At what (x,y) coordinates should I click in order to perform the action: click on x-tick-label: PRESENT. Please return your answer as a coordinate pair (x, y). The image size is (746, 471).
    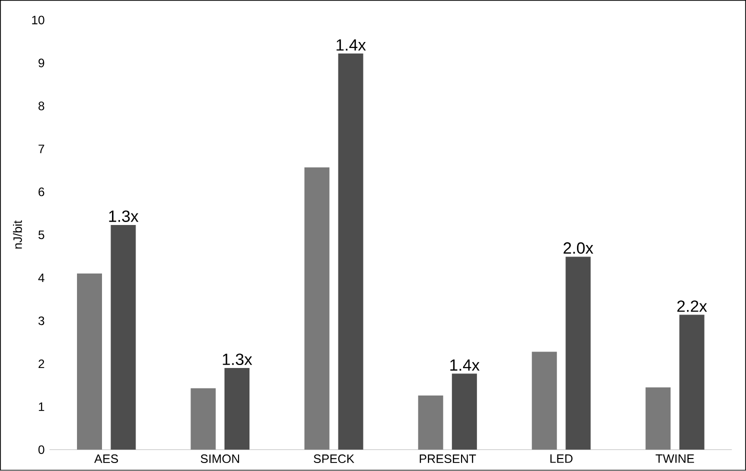
    Looking at the image, I should click on (448, 459).